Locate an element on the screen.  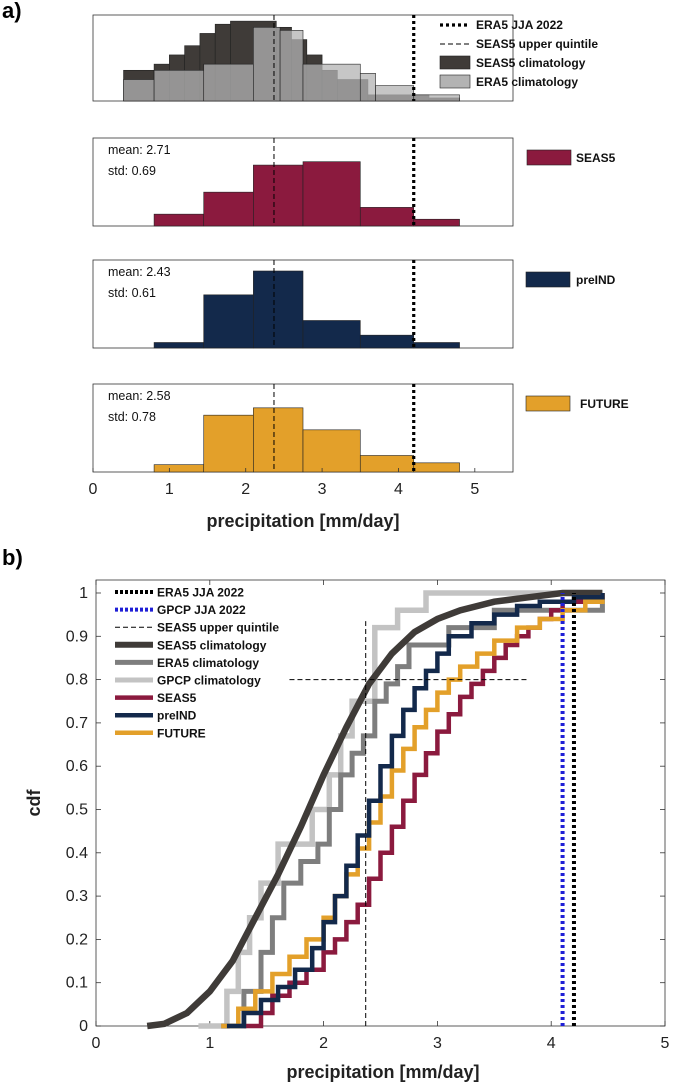
panel-a-seas5: mean: 2.71 std: 0.69 SEAS5 is located at coordinates (354, 182).